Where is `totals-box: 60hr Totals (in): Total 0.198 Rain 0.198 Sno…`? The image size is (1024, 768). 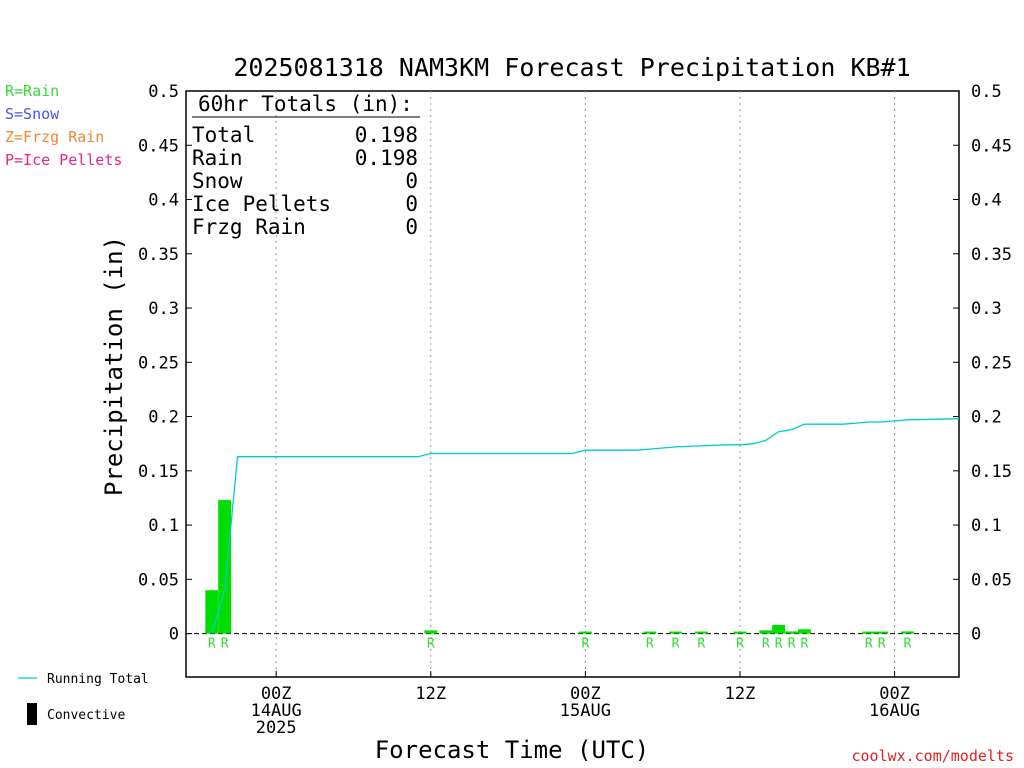
totals-box: 60hr Totals (in): Total 0.198 Rain 0.198 Sno… is located at coordinates (306, 165).